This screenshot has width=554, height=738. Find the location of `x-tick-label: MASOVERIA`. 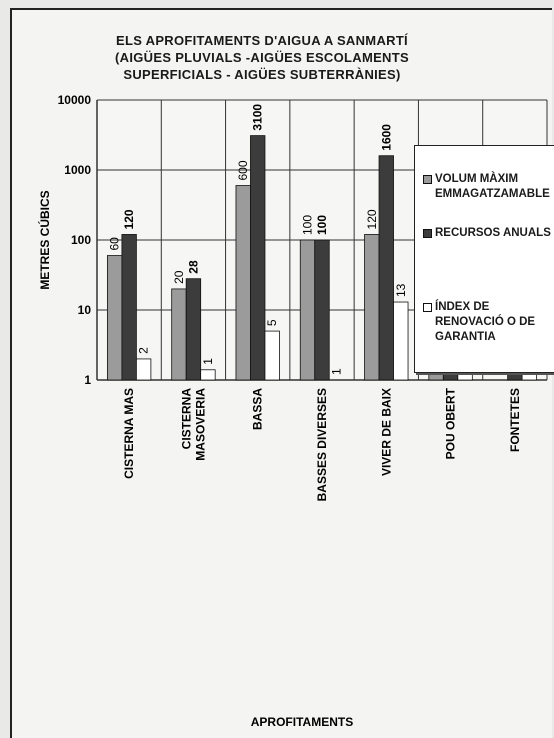

x-tick-label: MASOVERIA is located at coordinates (200, 424).